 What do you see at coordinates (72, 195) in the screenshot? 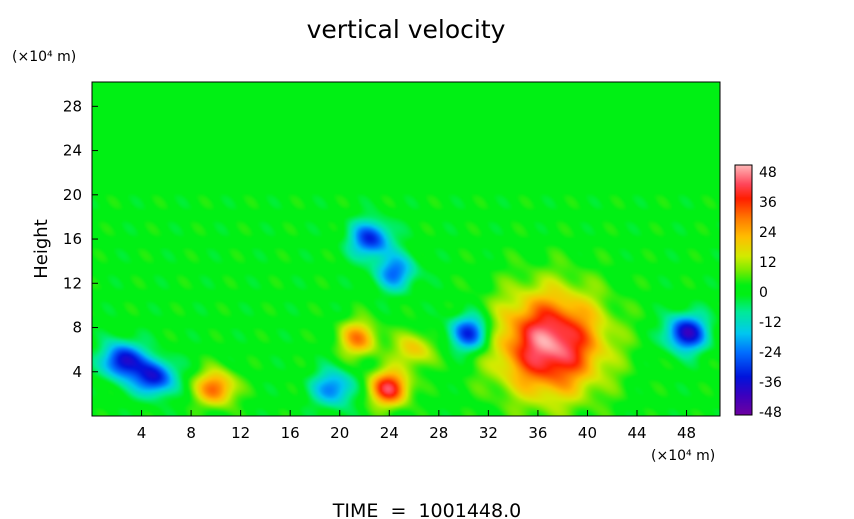
I see `y-tick-label: 20` at bounding box center [72, 195].